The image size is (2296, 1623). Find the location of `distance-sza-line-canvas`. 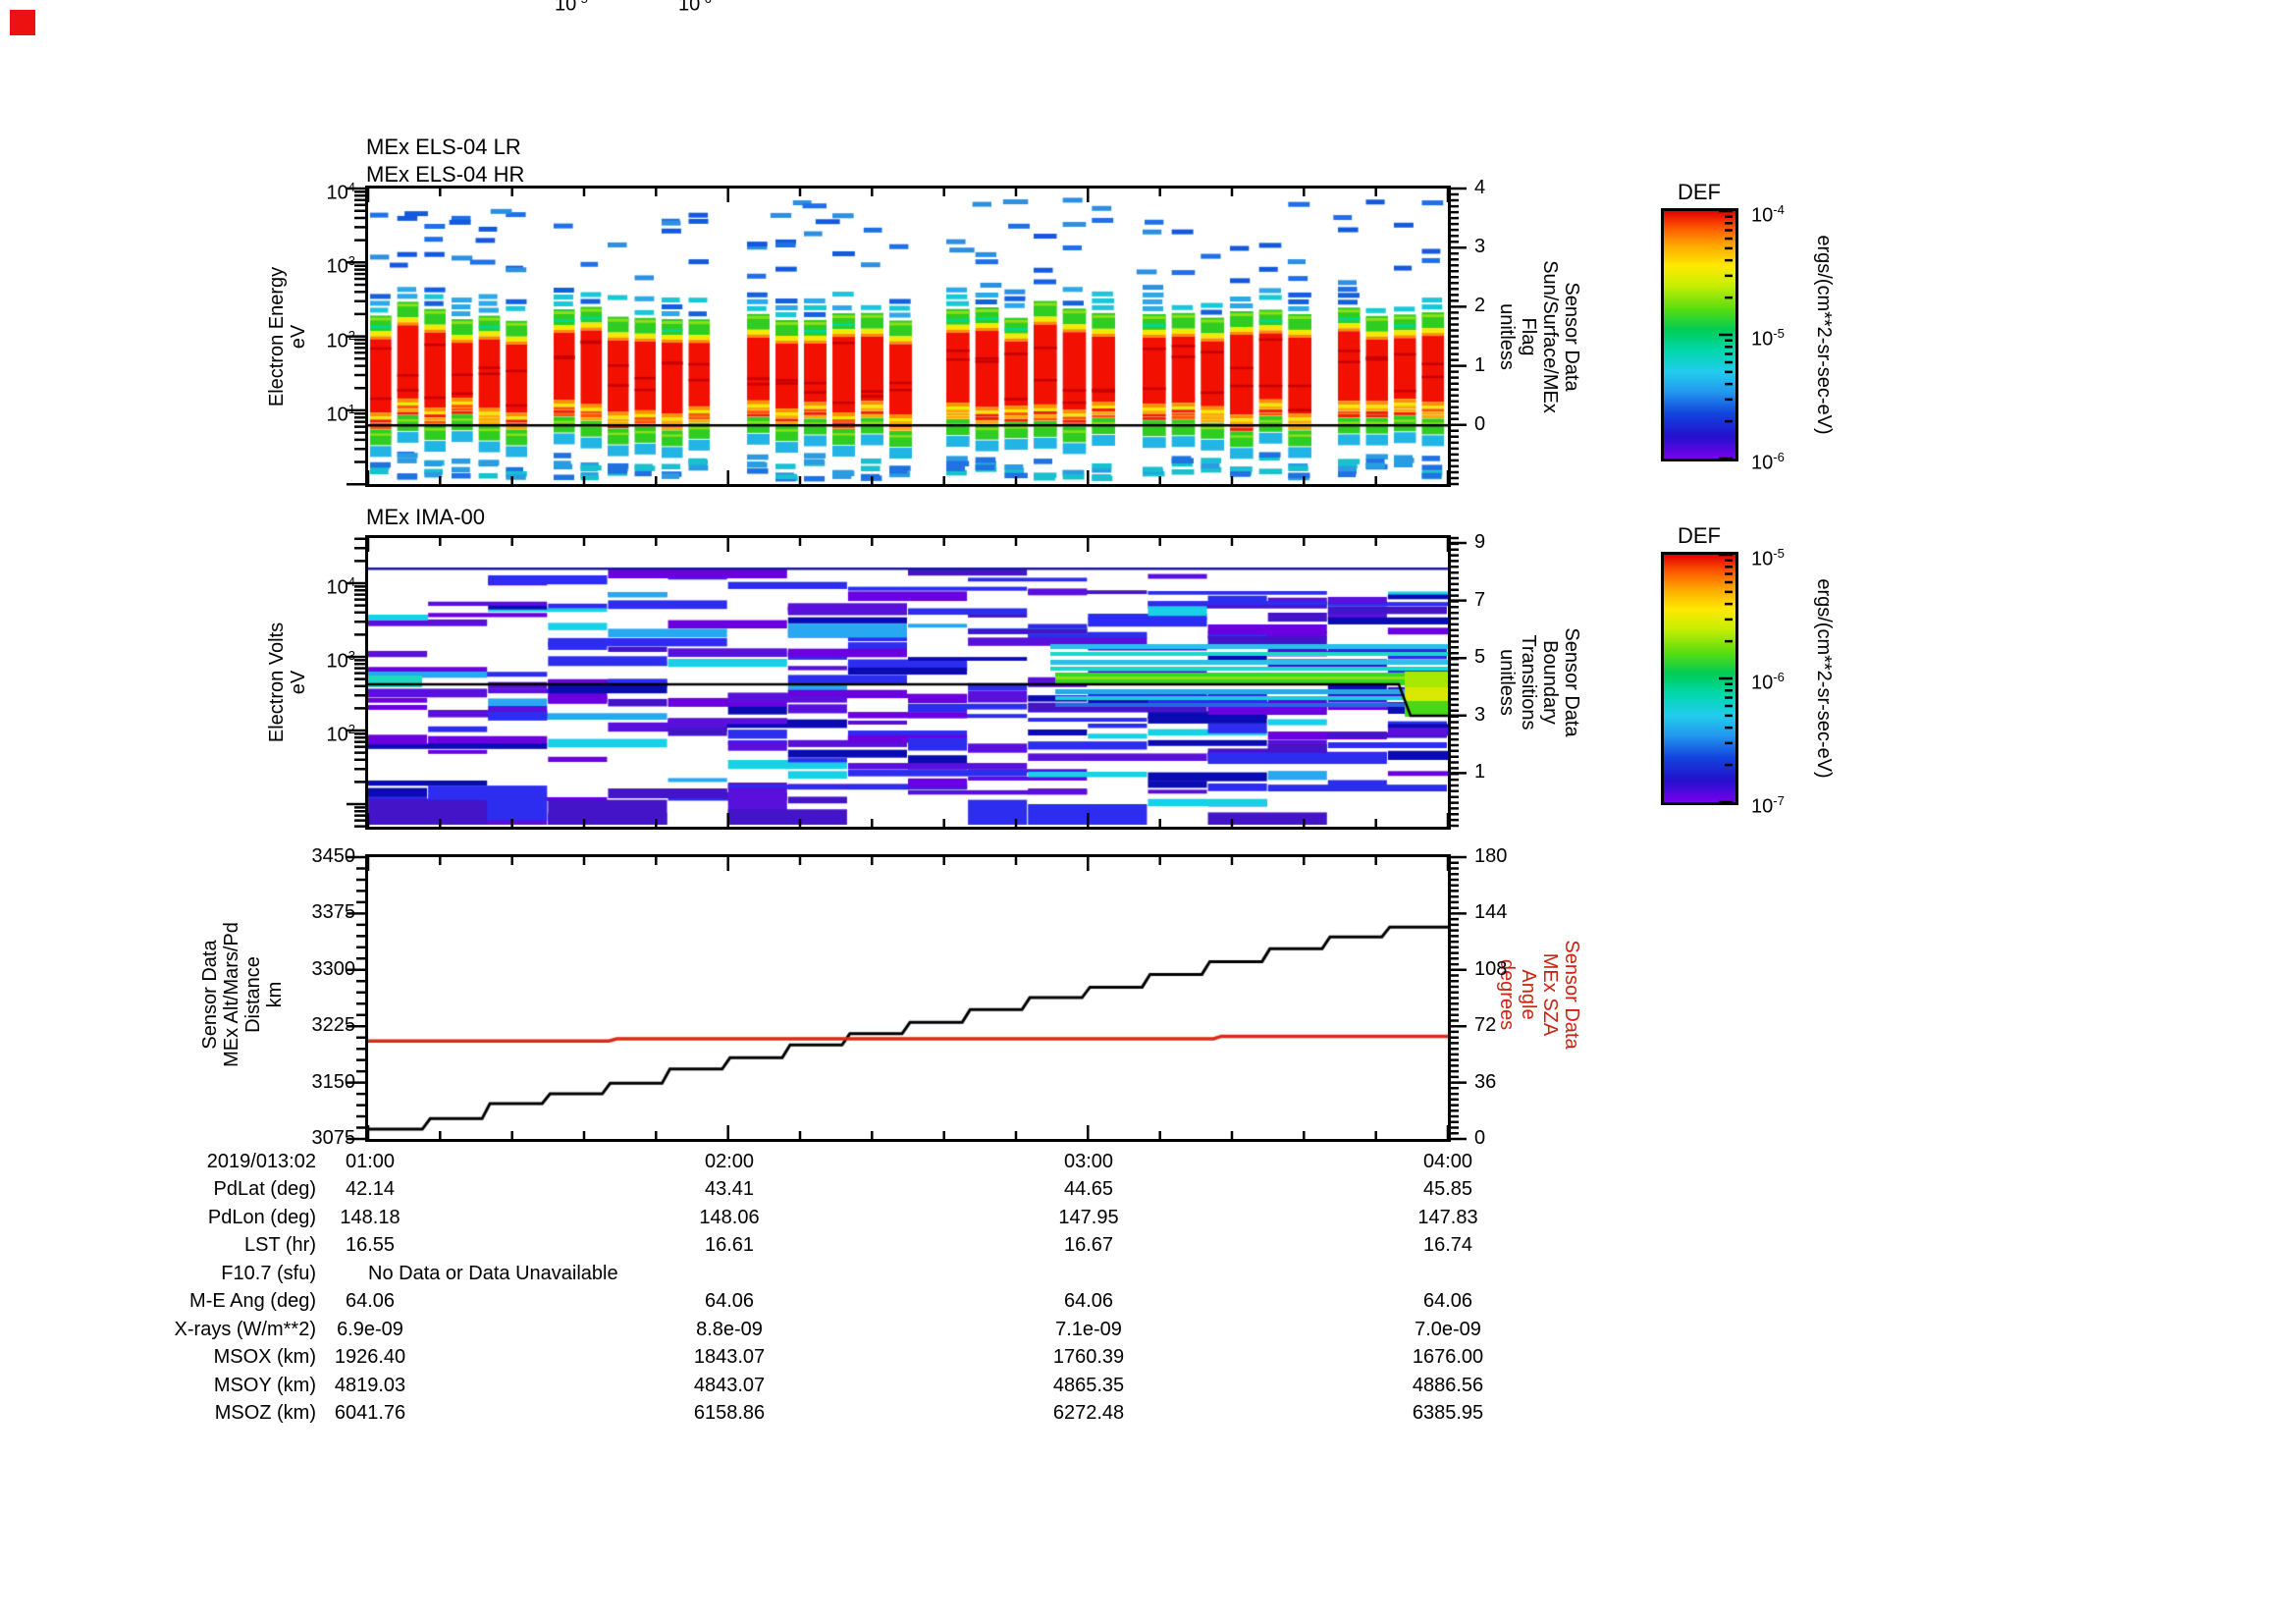

distance-sza-line-canvas is located at coordinates (908, 998).